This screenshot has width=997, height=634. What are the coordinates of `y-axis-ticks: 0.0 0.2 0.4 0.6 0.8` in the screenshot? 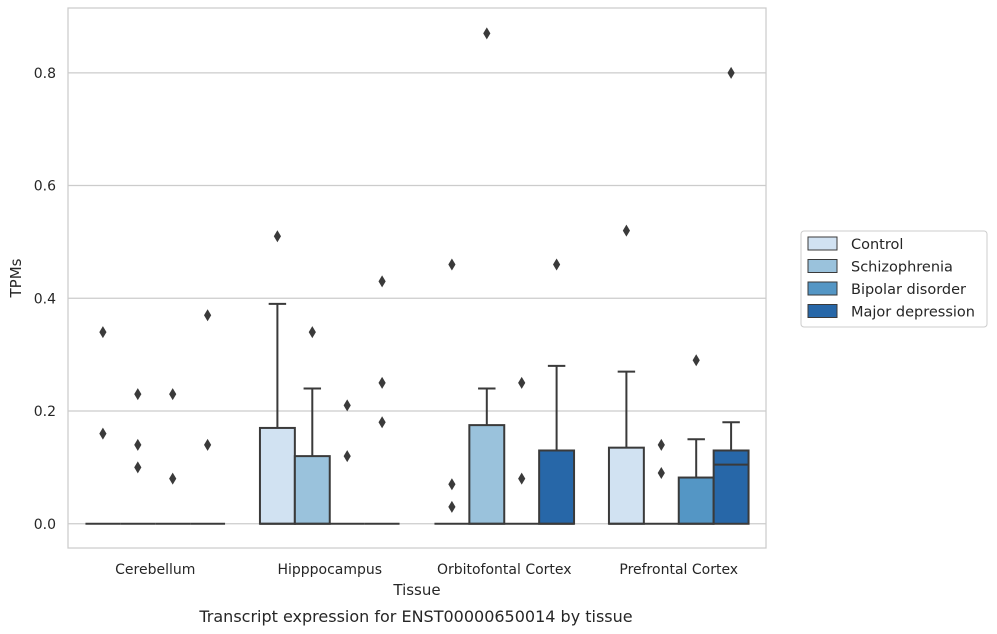 It's located at (45, 299).